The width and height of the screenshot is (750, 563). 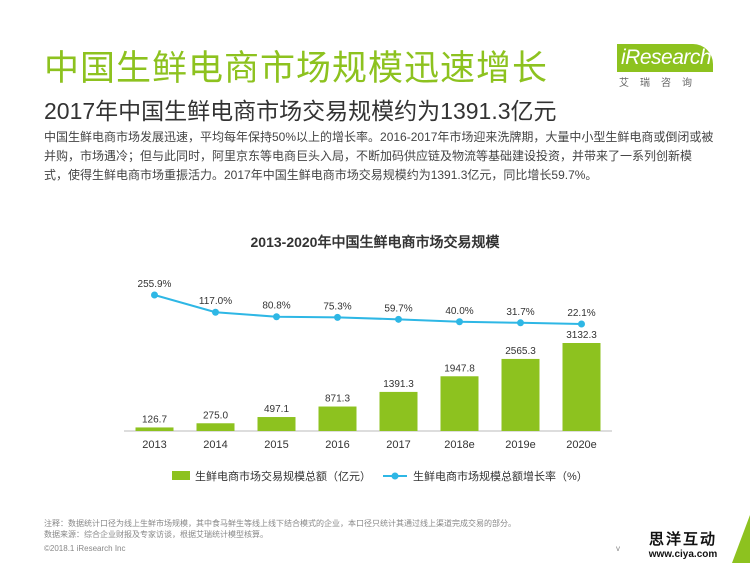 What do you see at coordinates (581, 313) in the screenshot?
I see `line-value-label: 22.1%` at bounding box center [581, 313].